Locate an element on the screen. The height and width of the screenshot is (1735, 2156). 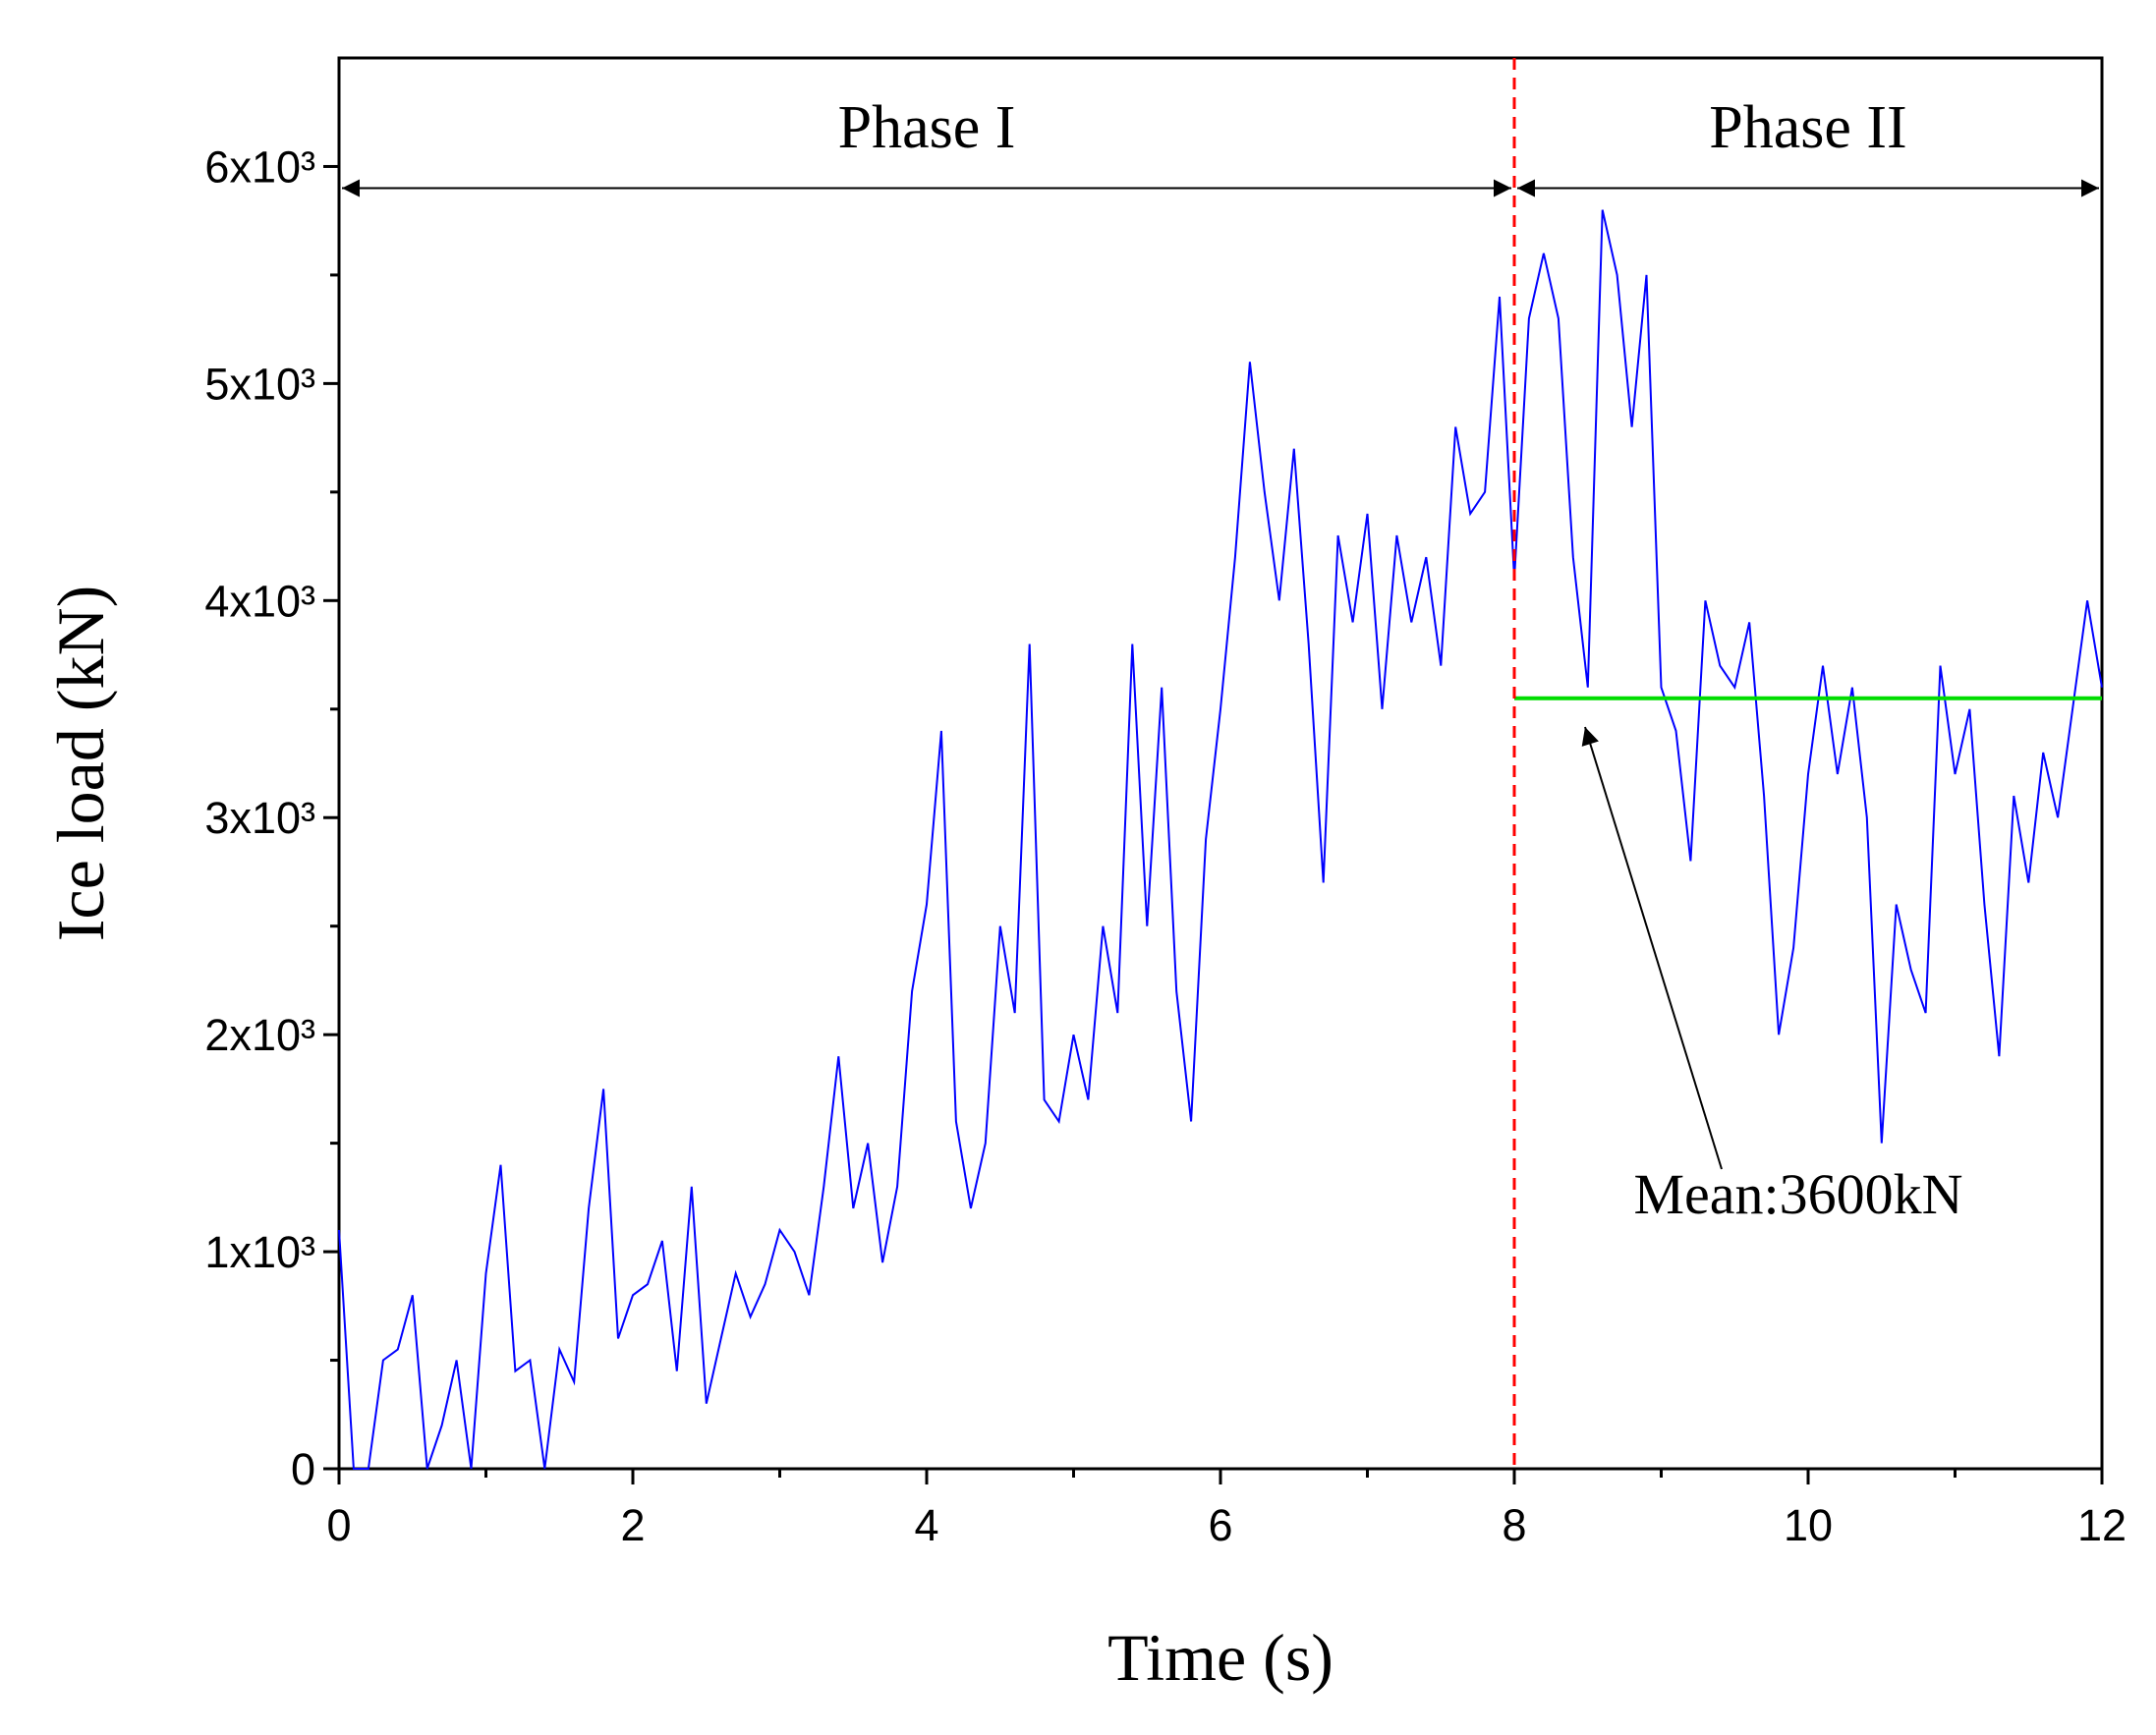
y-tick-label: 1x10³ is located at coordinates (259, 1252).